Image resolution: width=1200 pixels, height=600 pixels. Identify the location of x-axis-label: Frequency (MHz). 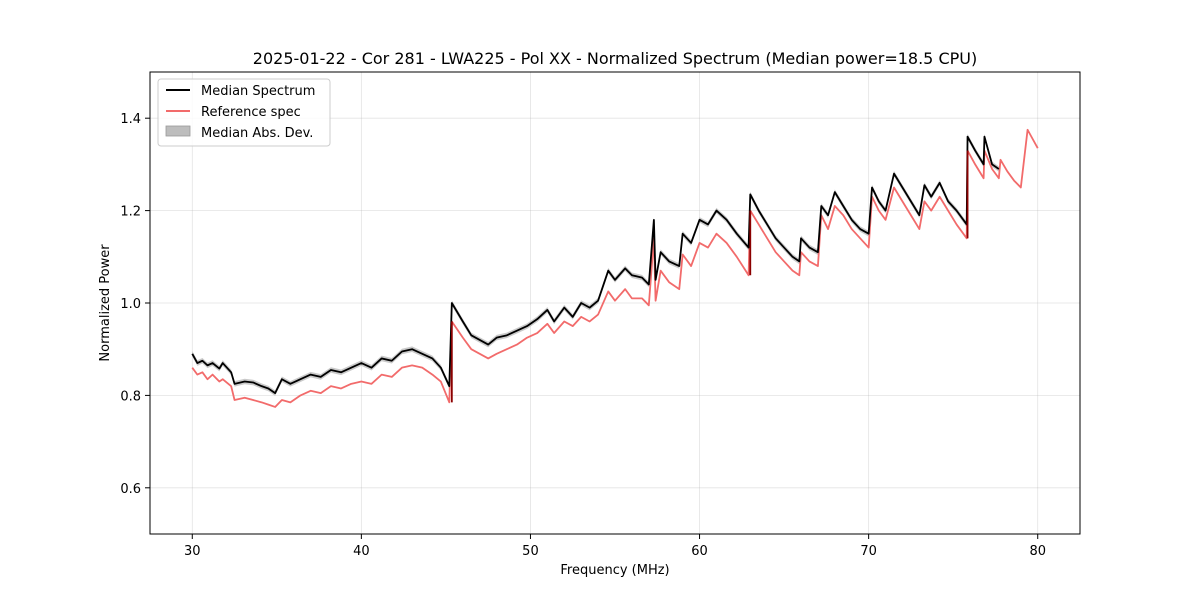
(614, 570).